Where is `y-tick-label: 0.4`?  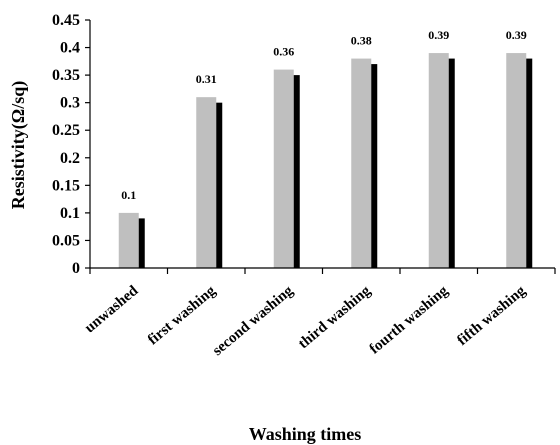
y-tick-label: 0.4 is located at coordinates (70, 48).